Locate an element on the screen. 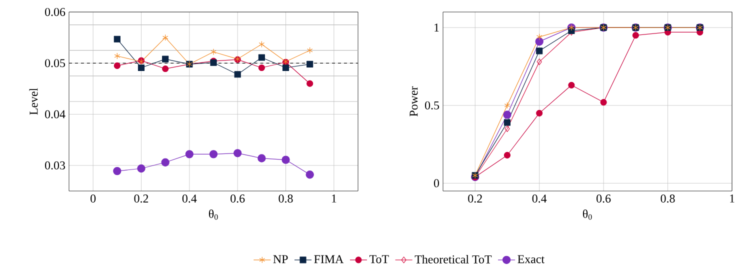 This screenshot has height=273, width=741. y-tick-label: 0.04 is located at coordinates (55, 114).